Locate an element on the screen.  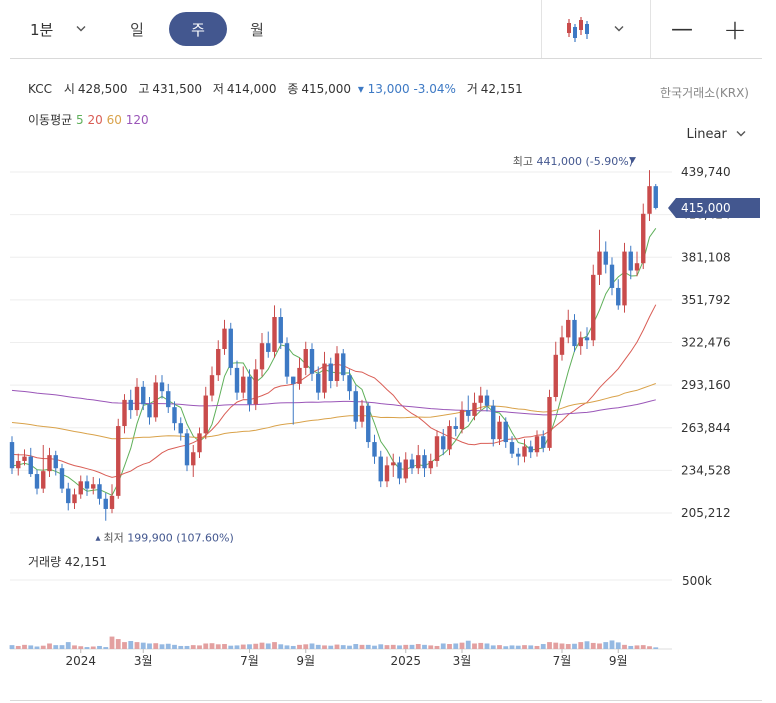
period-week-button: 주 is located at coordinates (198, 29).